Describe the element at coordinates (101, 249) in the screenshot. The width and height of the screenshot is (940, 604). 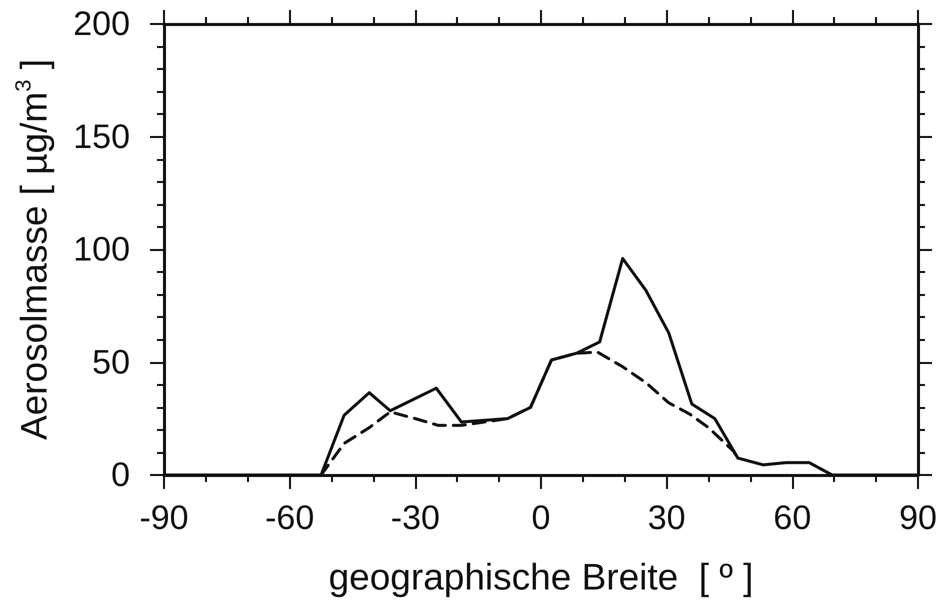
I see `y-tick-label: 100` at that location.